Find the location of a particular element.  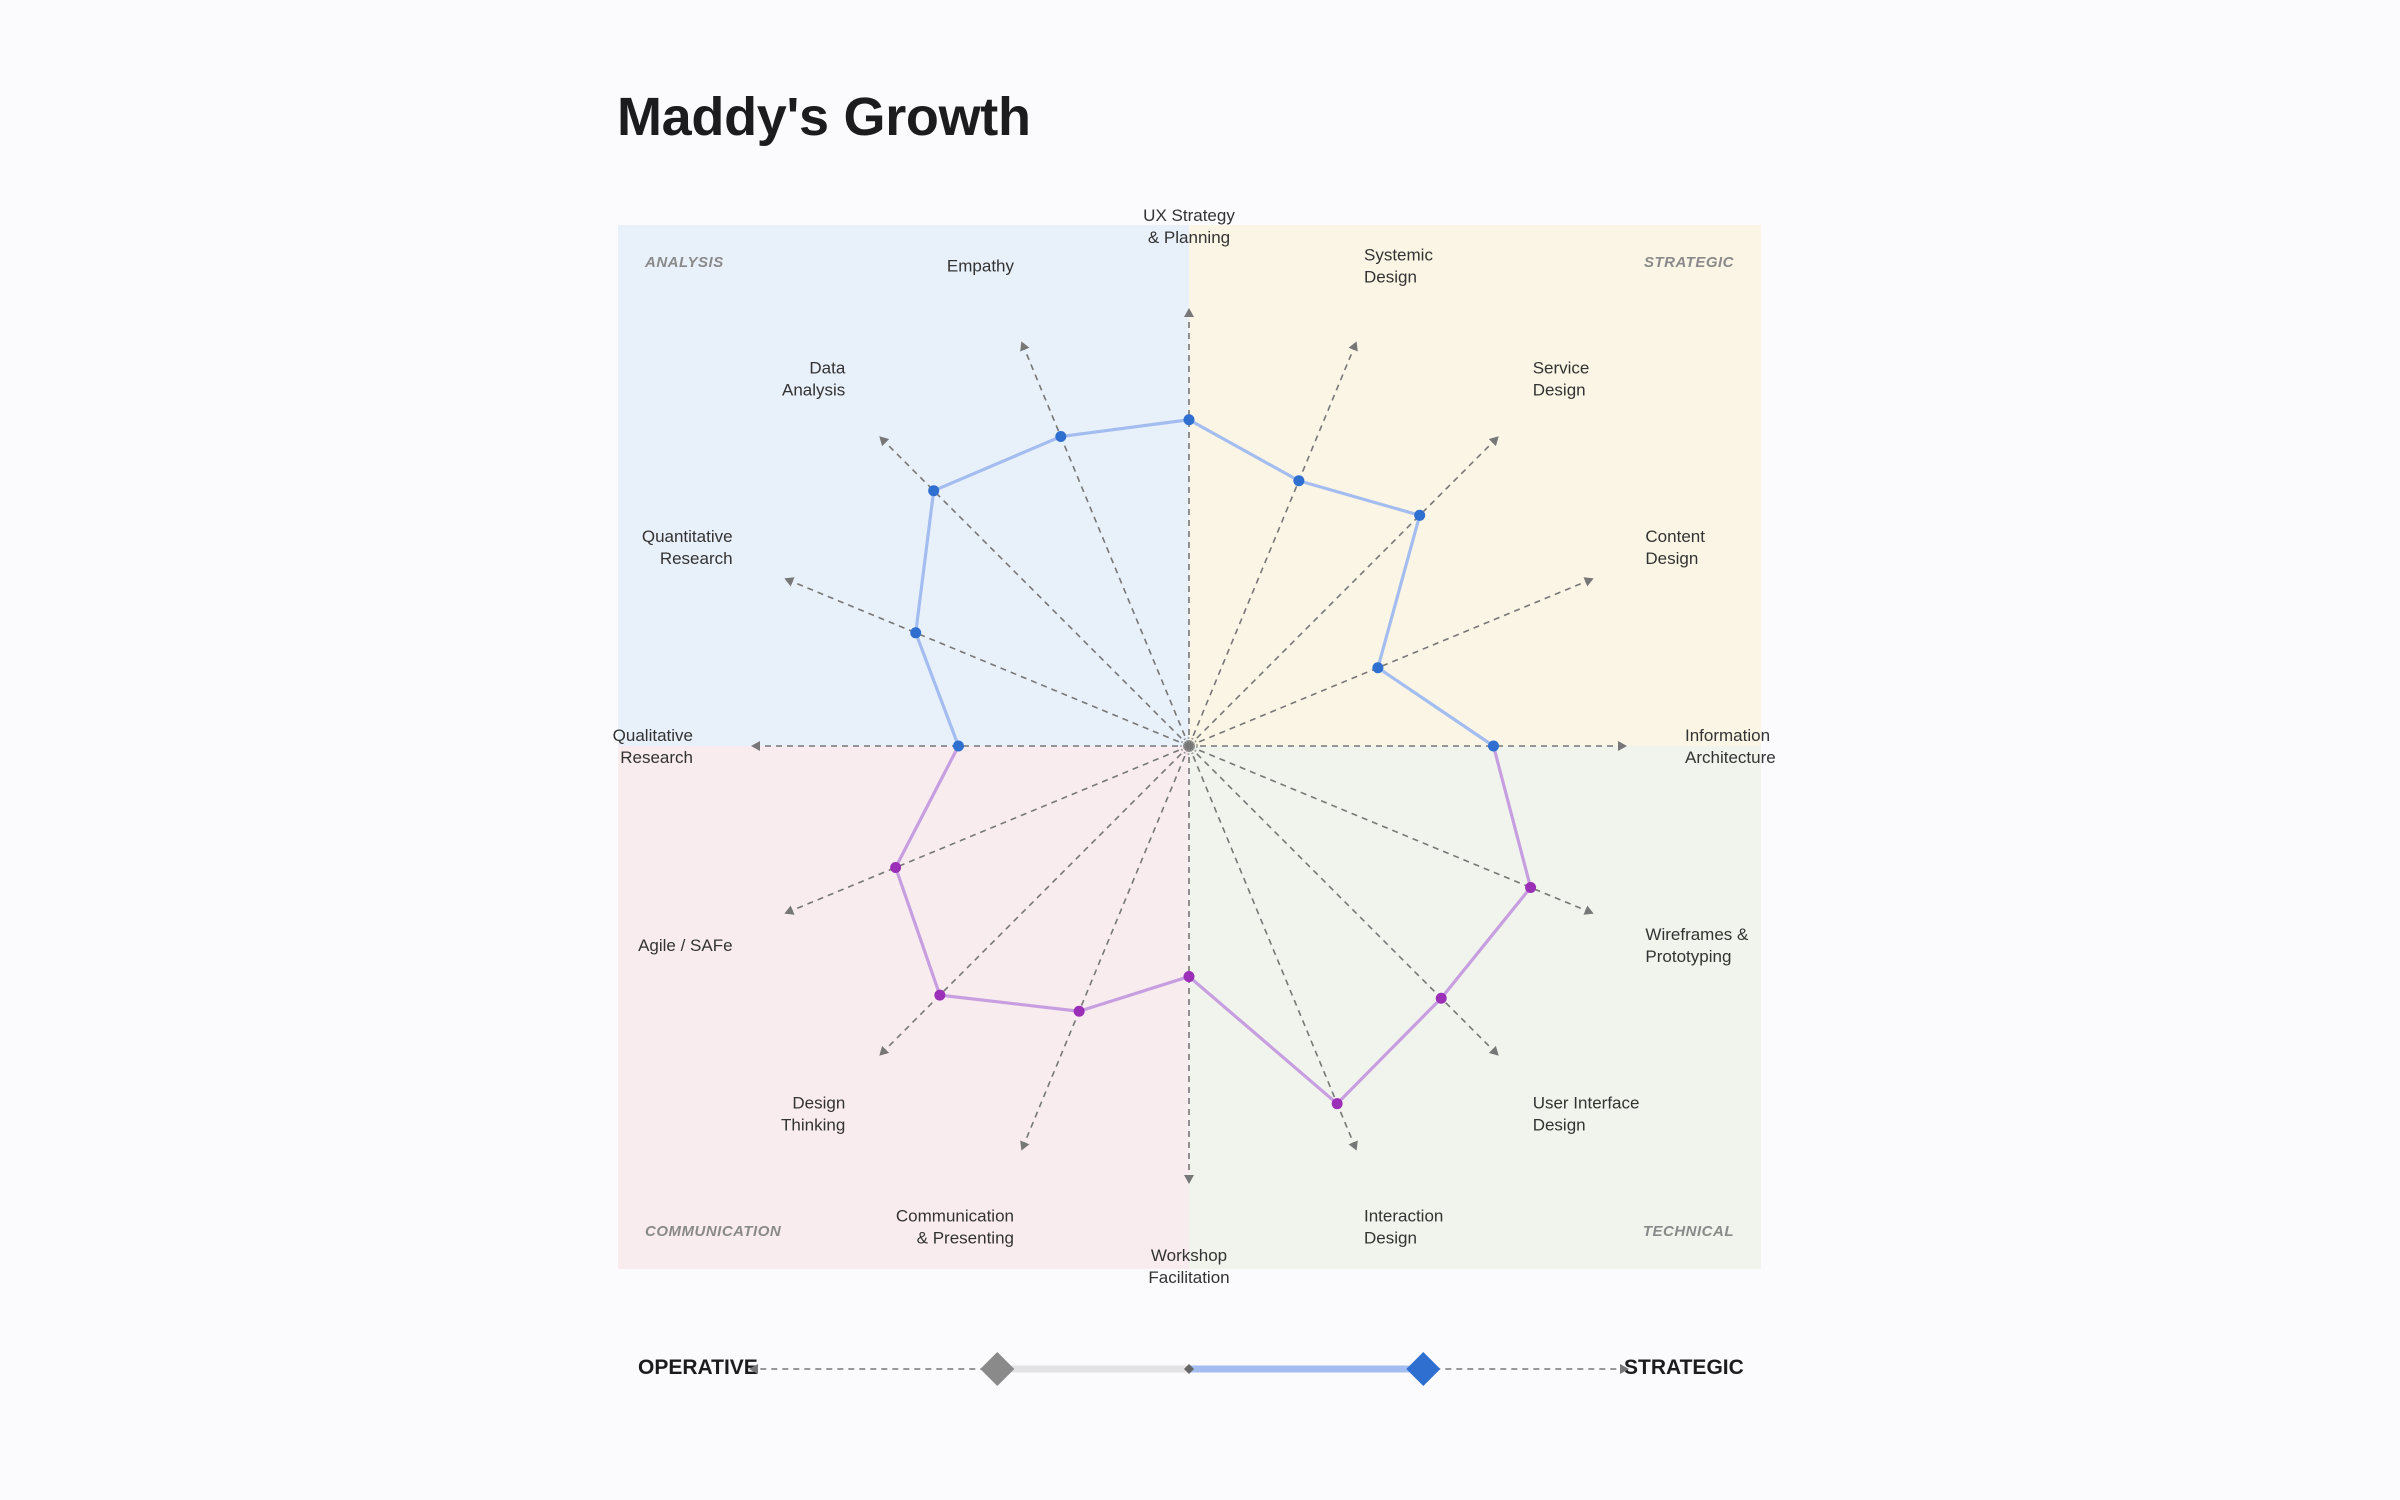

data-point-ux-strategy-planning is located at coordinates (1189, 420).